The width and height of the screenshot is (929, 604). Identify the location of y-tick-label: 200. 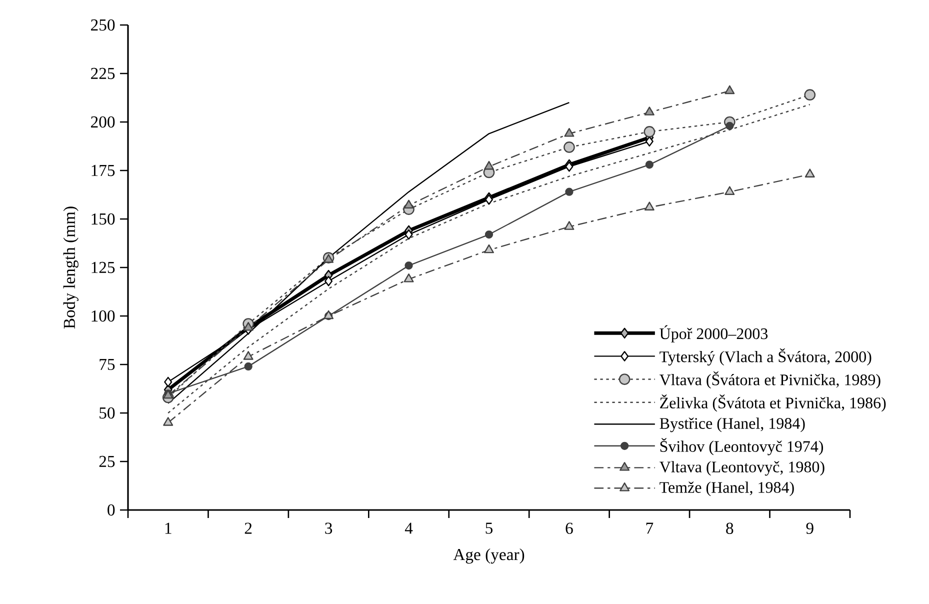
(103, 122).